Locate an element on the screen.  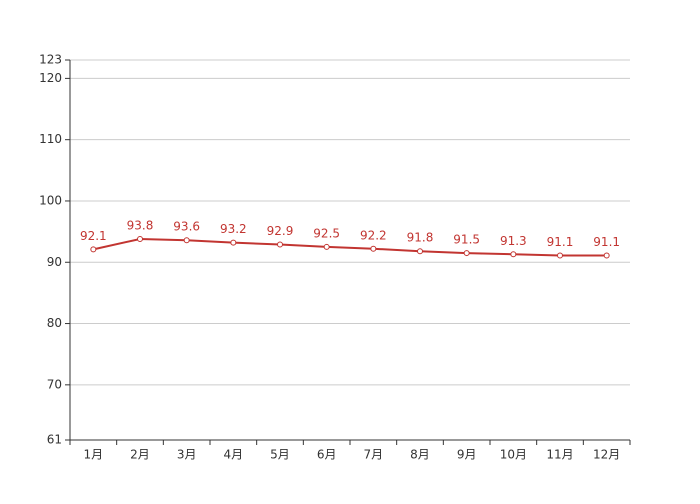
y-tick-label: 61 is located at coordinates (54, 440).